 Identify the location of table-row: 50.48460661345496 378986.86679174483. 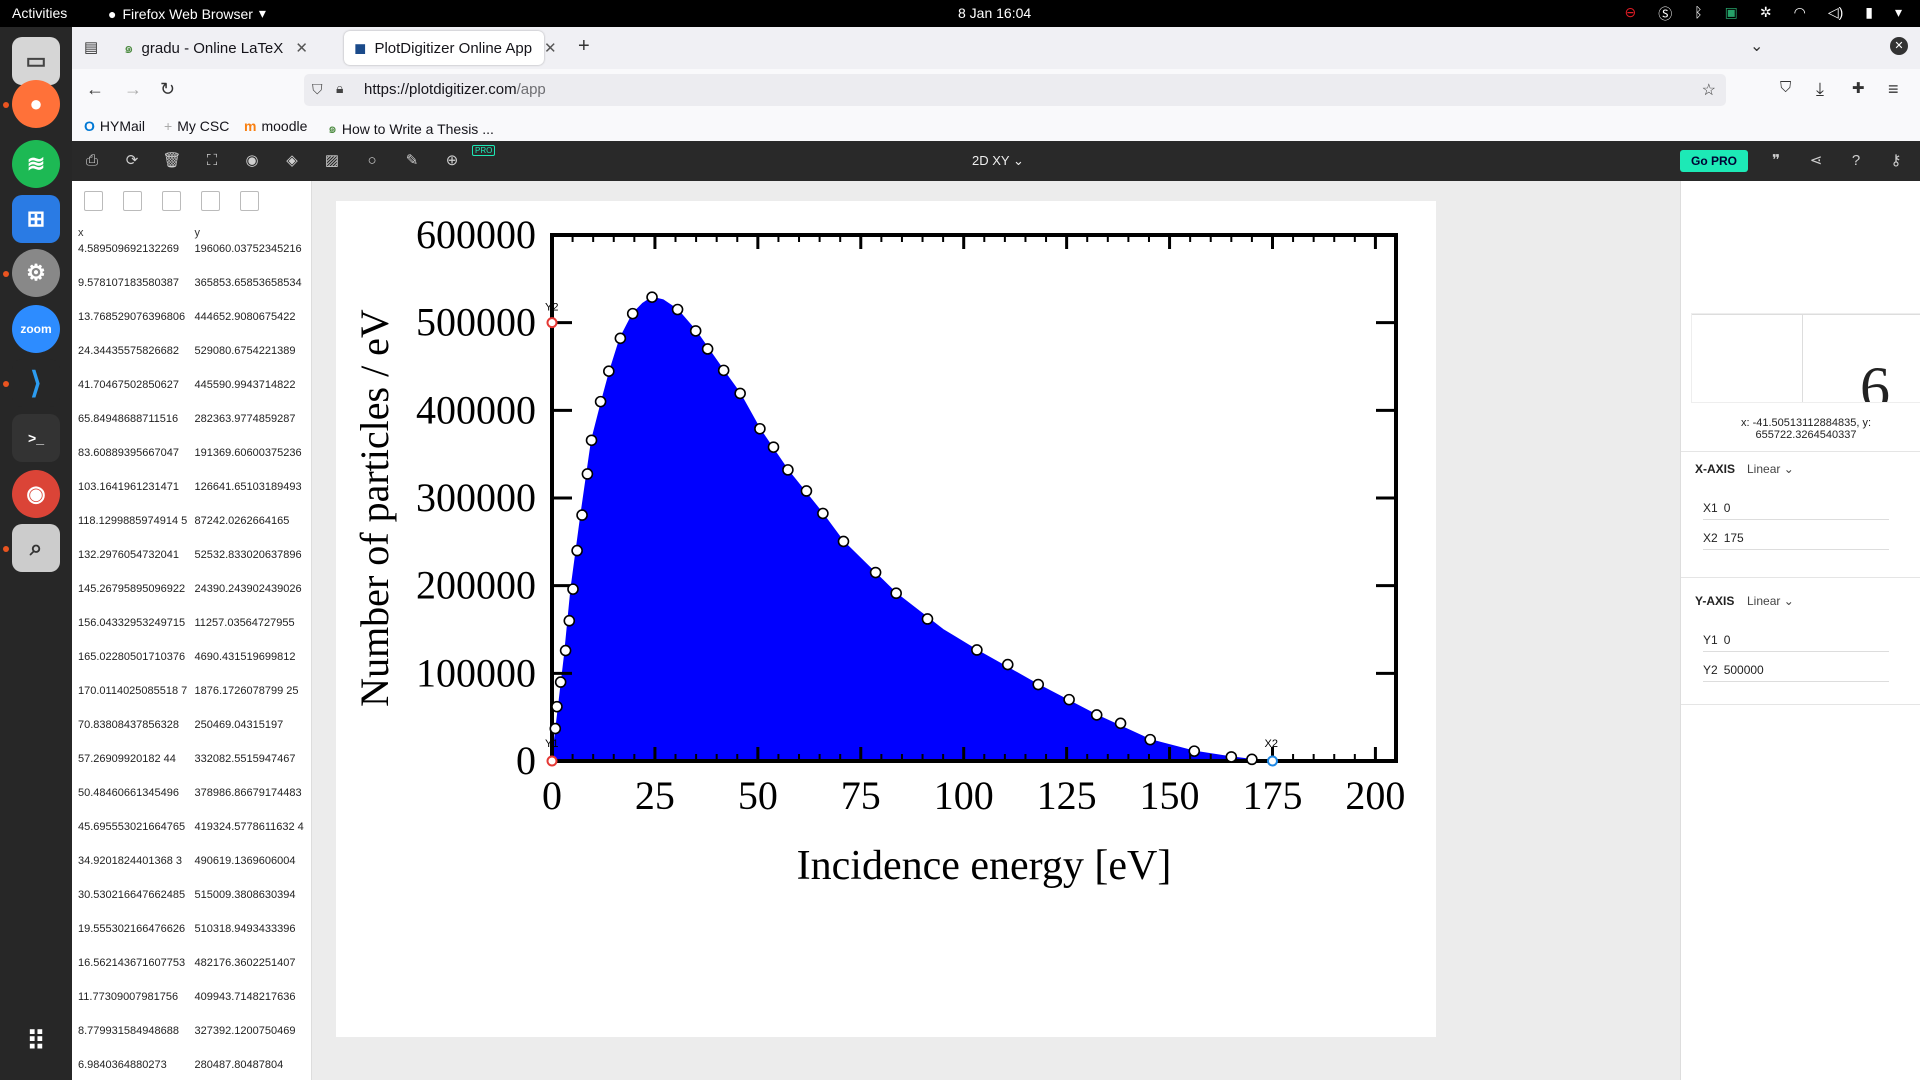
(191, 802).